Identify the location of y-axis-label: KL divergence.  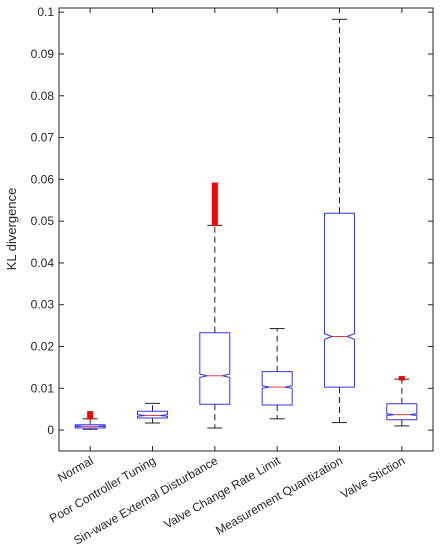
(11, 229).